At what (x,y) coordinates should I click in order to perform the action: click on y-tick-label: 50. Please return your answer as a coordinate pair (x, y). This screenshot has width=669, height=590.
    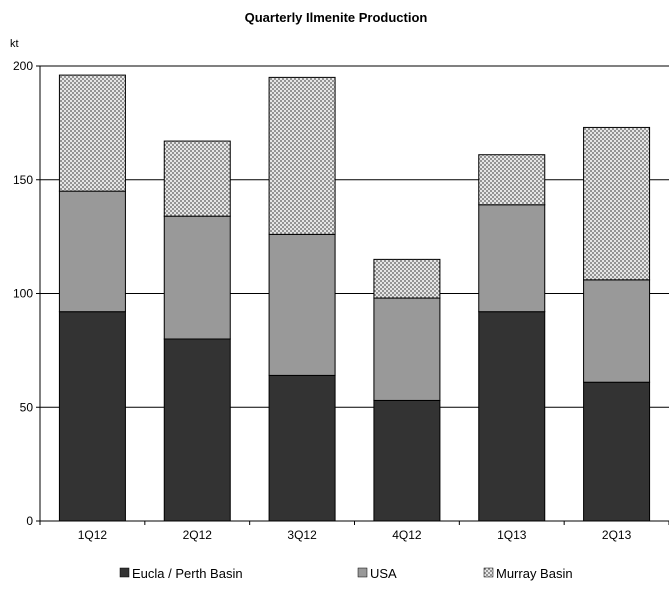
    Looking at the image, I should click on (27, 407).